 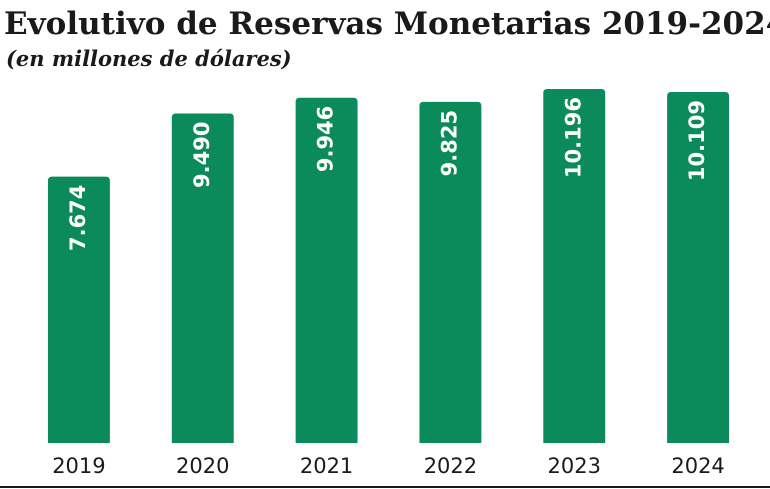 What do you see at coordinates (149, 58) in the screenshot?
I see `chart-subtitle: (en millones de dólares)` at bounding box center [149, 58].